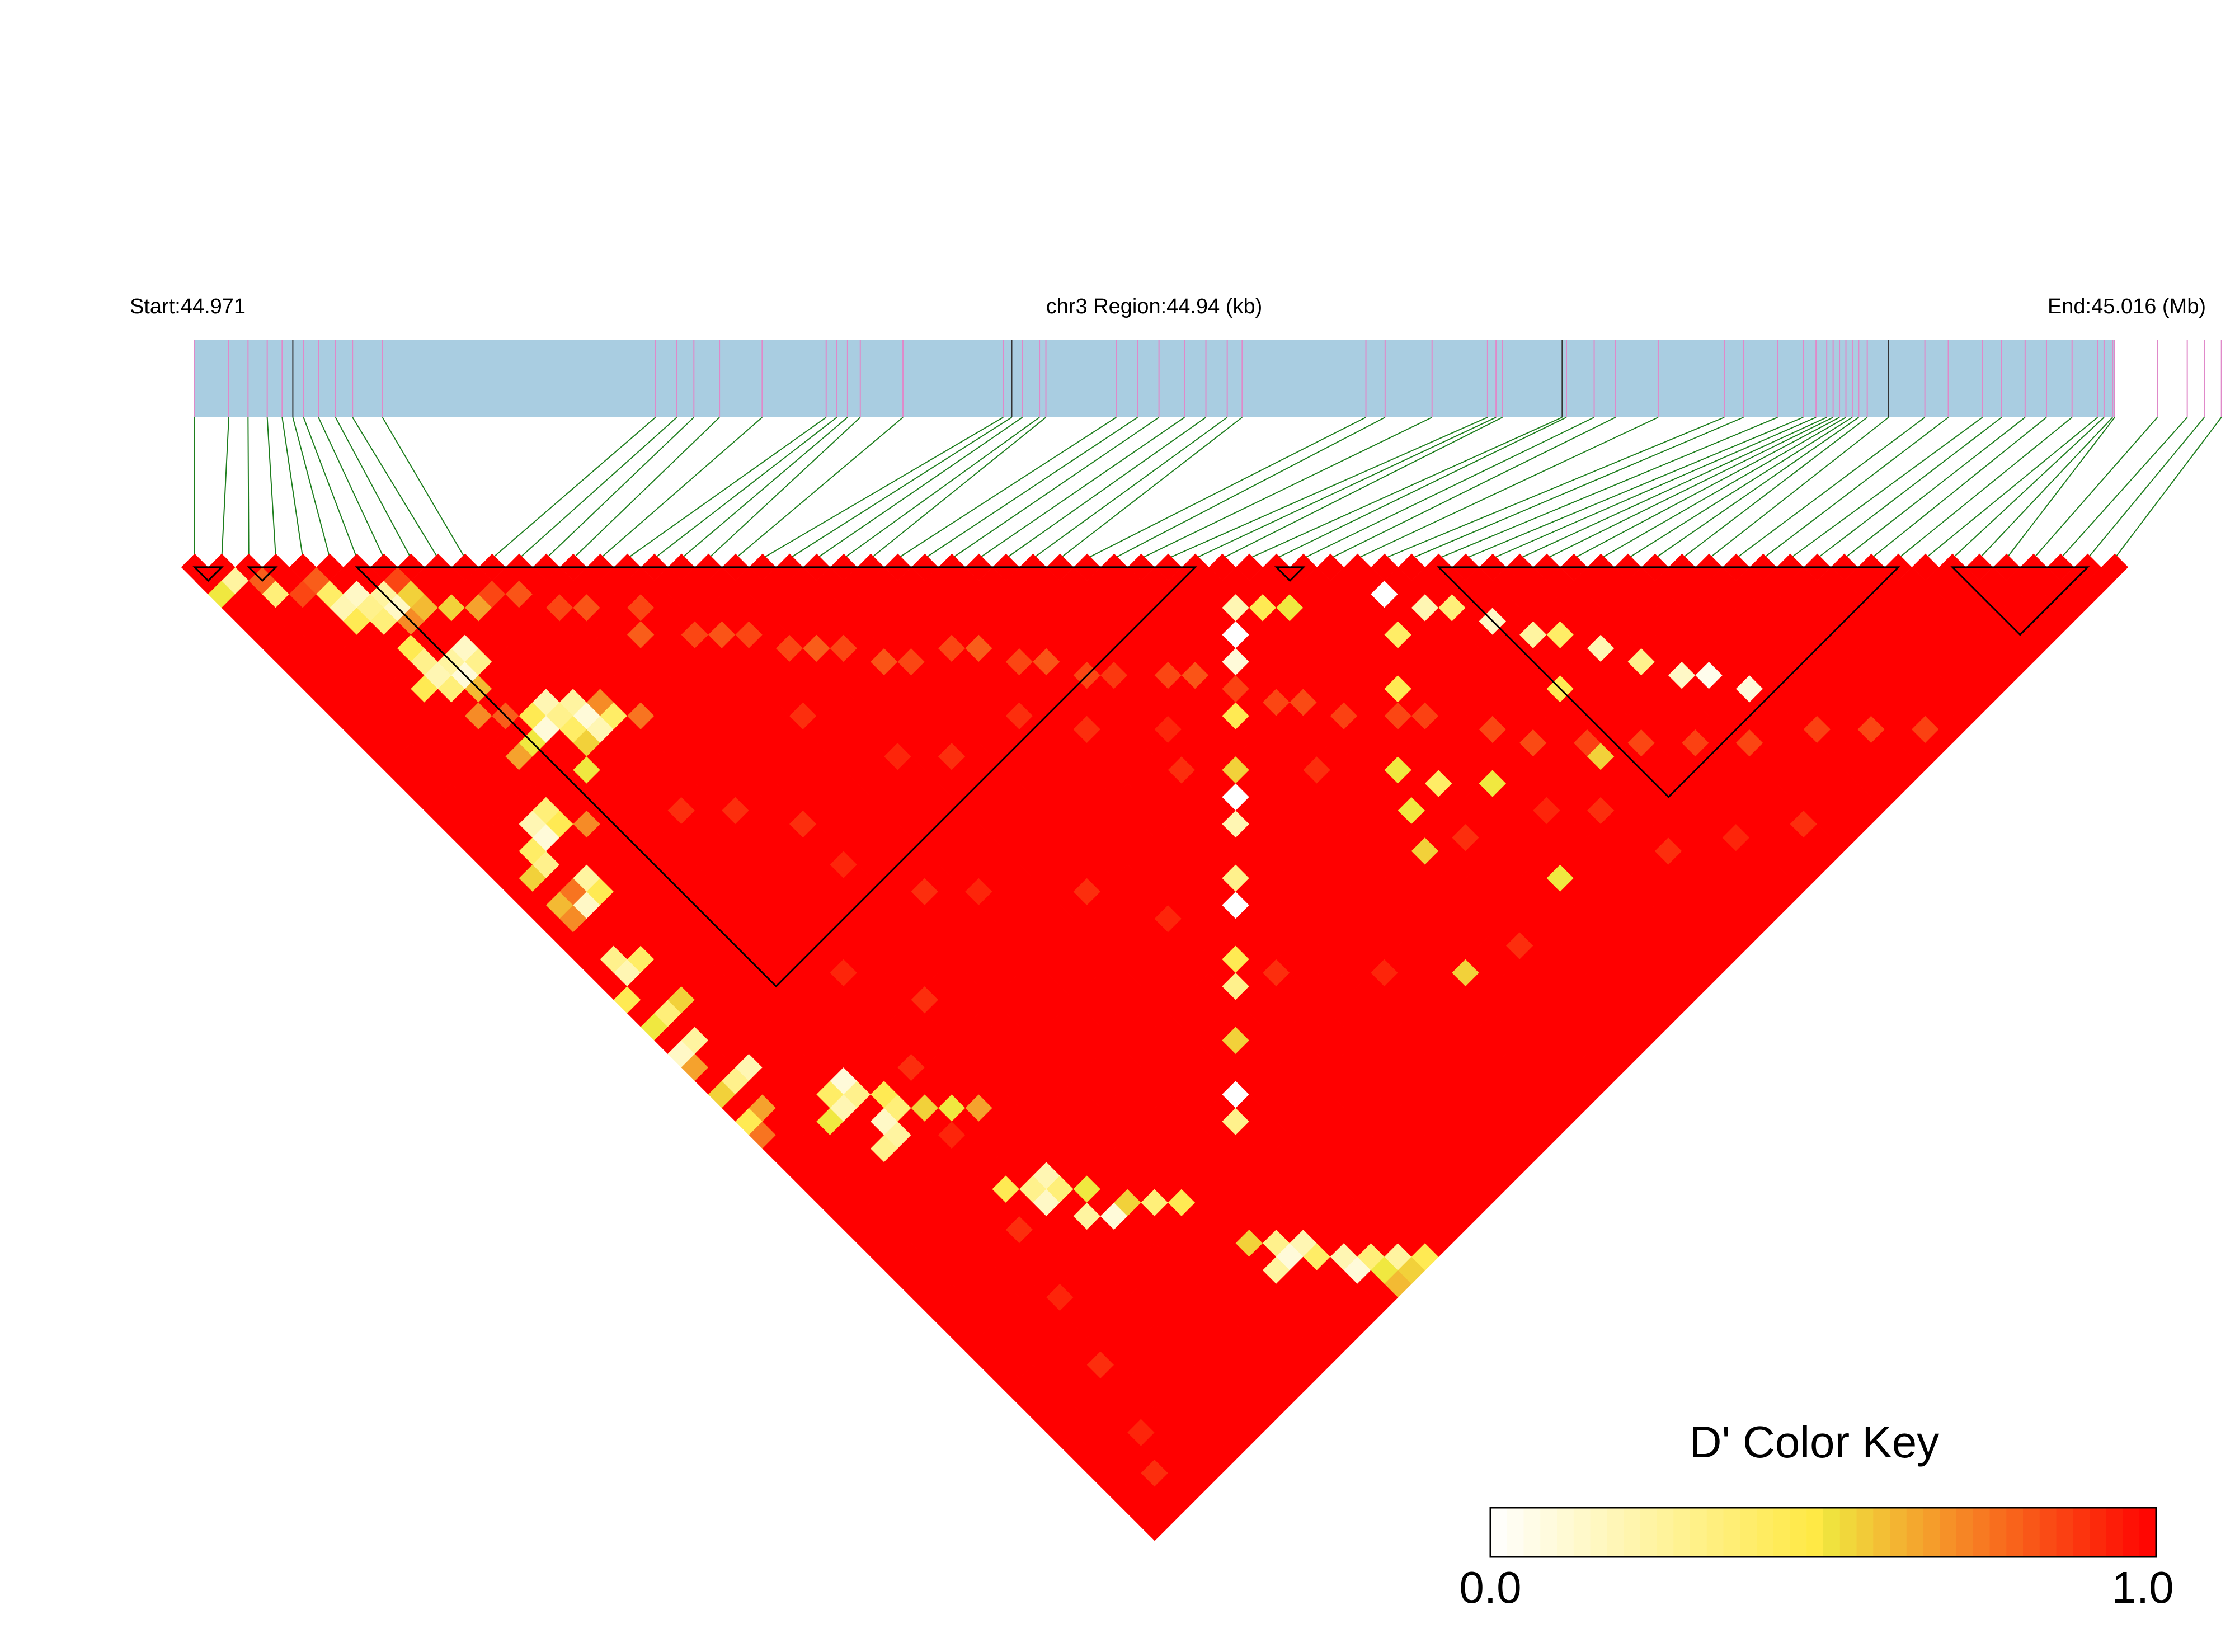  I want to click on color-key-frame, so click(1823, 1533).